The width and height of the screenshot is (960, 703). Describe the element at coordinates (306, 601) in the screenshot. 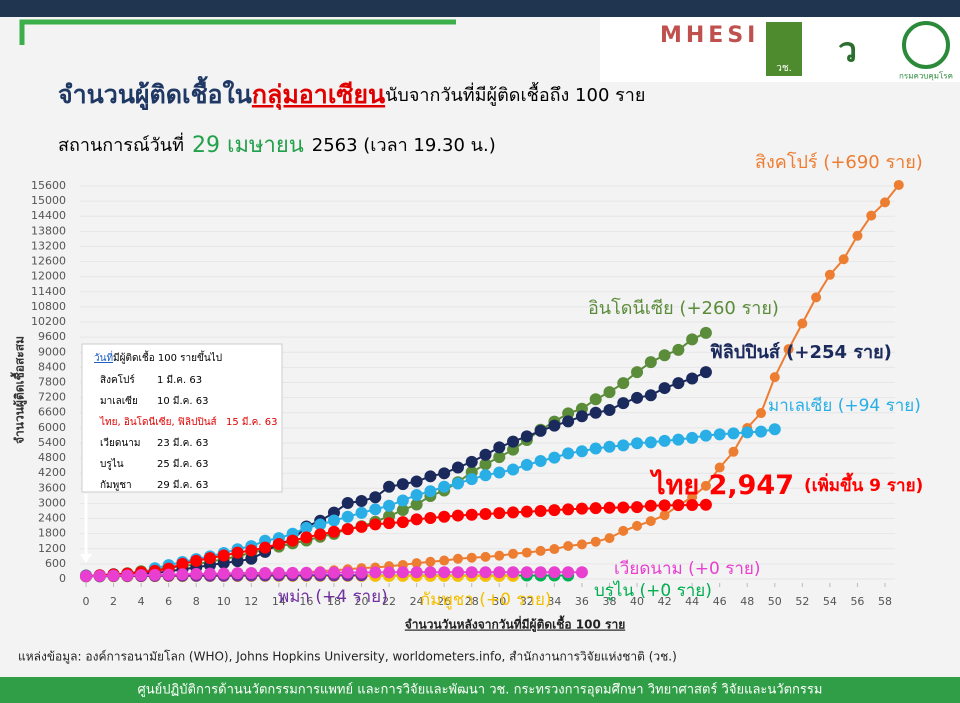

I see `x-tick-label: 16` at that location.